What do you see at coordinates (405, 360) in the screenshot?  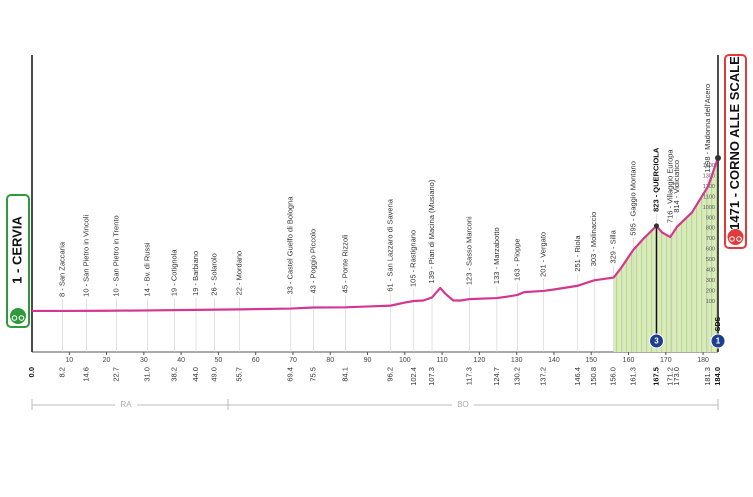 I see `x-tick-label: 100` at bounding box center [405, 360].